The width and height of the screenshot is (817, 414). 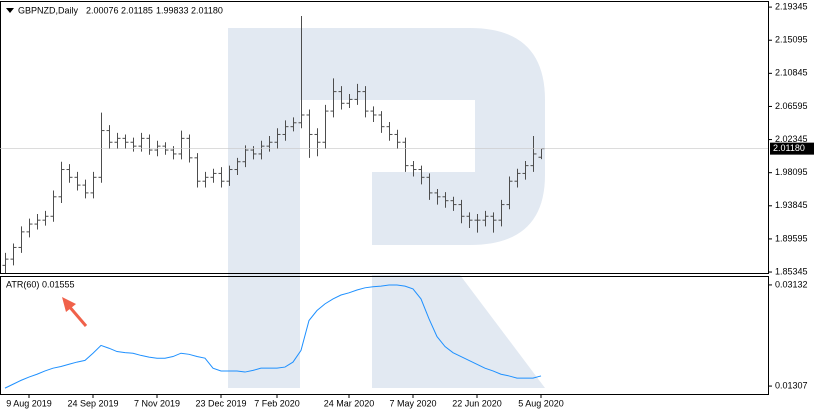 I want to click on watermark-stem, so click(x=264, y=208).